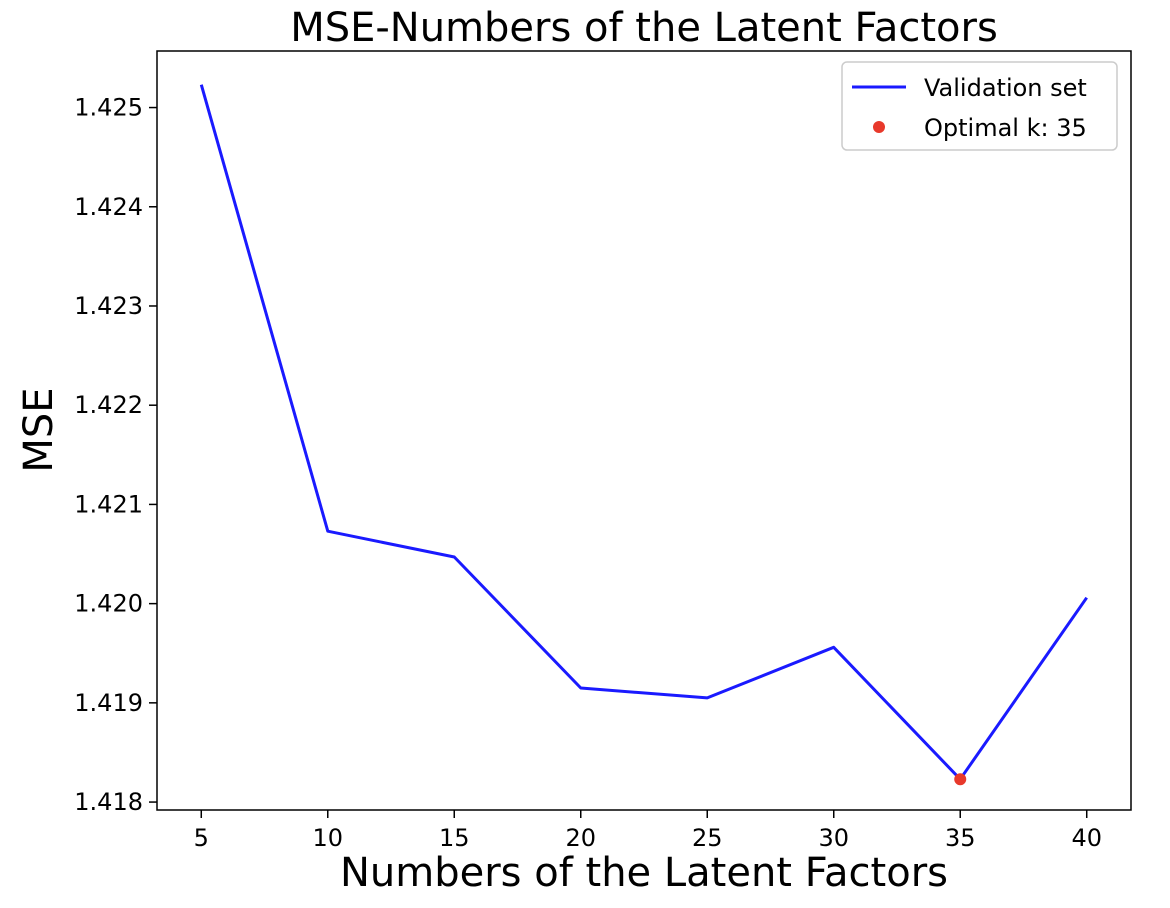 Image resolution: width=1170 pixels, height=908 pixels. What do you see at coordinates (644, 873) in the screenshot?
I see `x-axis-label: Numbers of the Latent Factors` at bounding box center [644, 873].